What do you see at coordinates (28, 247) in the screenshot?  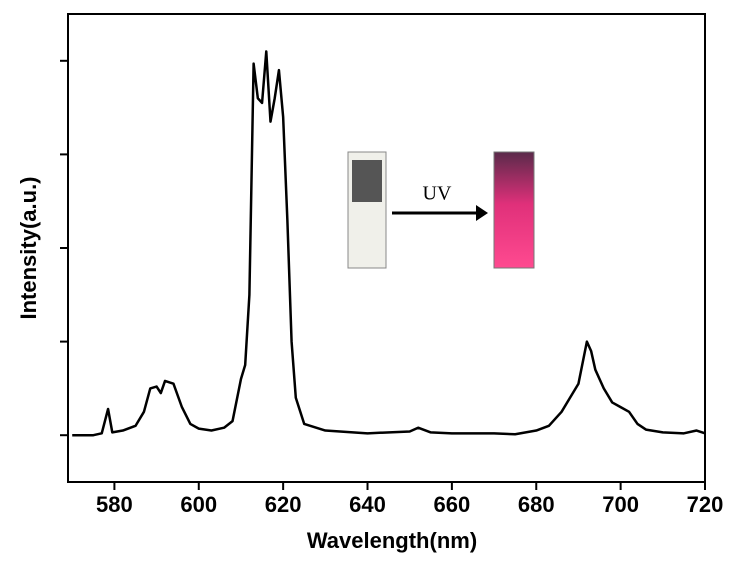 I see `y-axis-label: Intensity(a.u.)` at bounding box center [28, 247].